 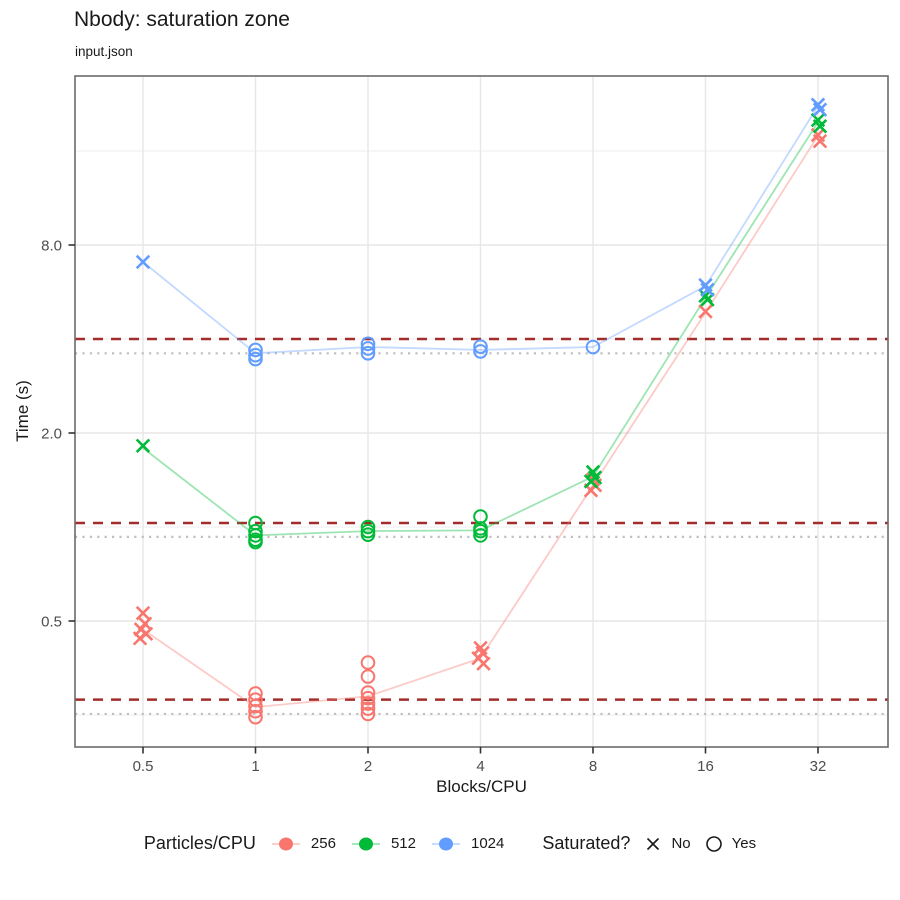 I want to click on x-tick-label: 2, so click(x=368, y=766).